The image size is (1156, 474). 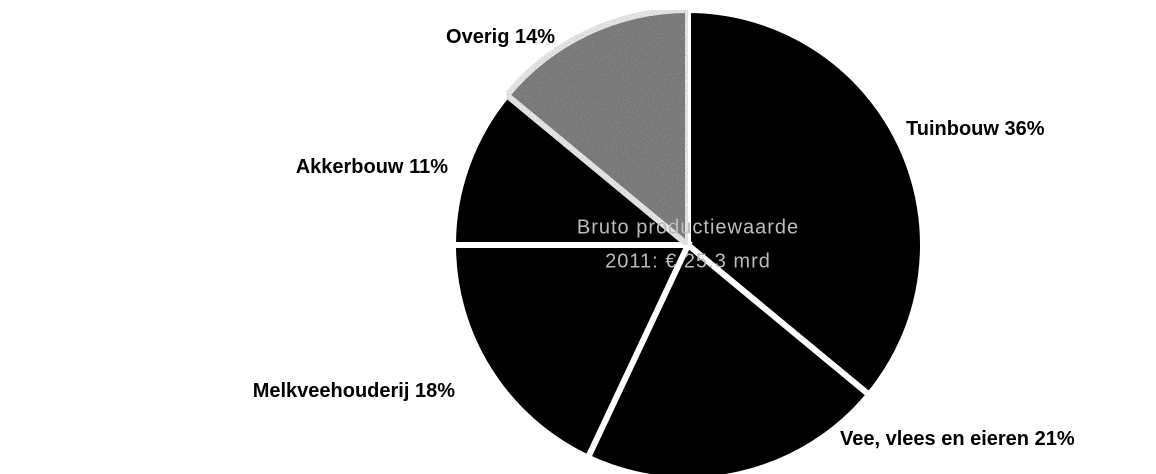 I want to click on value-label: 11%, so click(x=428, y=167).